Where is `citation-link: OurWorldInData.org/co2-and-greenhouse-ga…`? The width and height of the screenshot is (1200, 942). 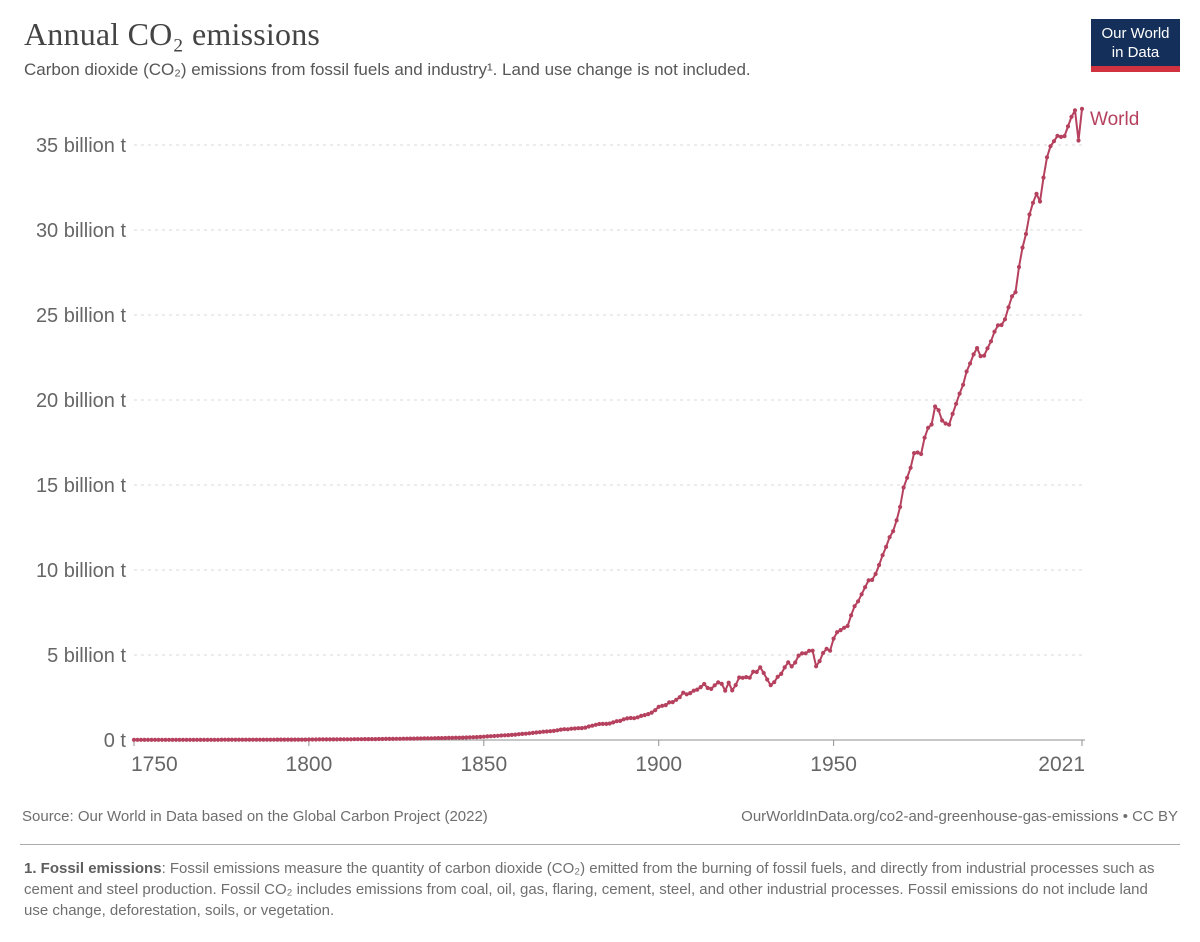 citation-link: OurWorldInData.org/co2-and-greenhouse-ga… is located at coordinates (959, 816).